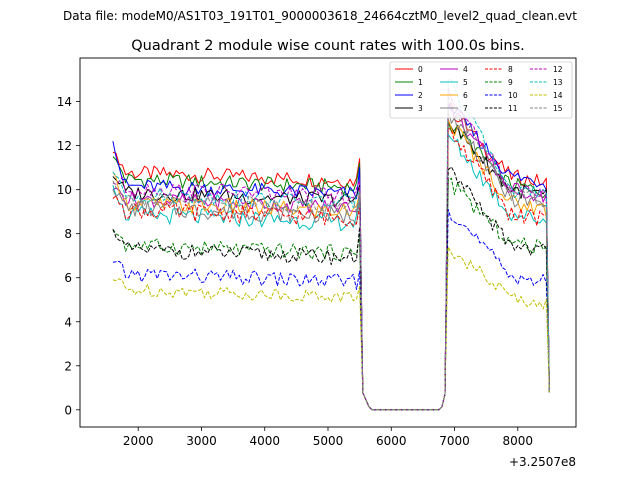  What do you see at coordinates (513, 95) in the screenshot?
I see `legend-label-10: 10` at bounding box center [513, 95].